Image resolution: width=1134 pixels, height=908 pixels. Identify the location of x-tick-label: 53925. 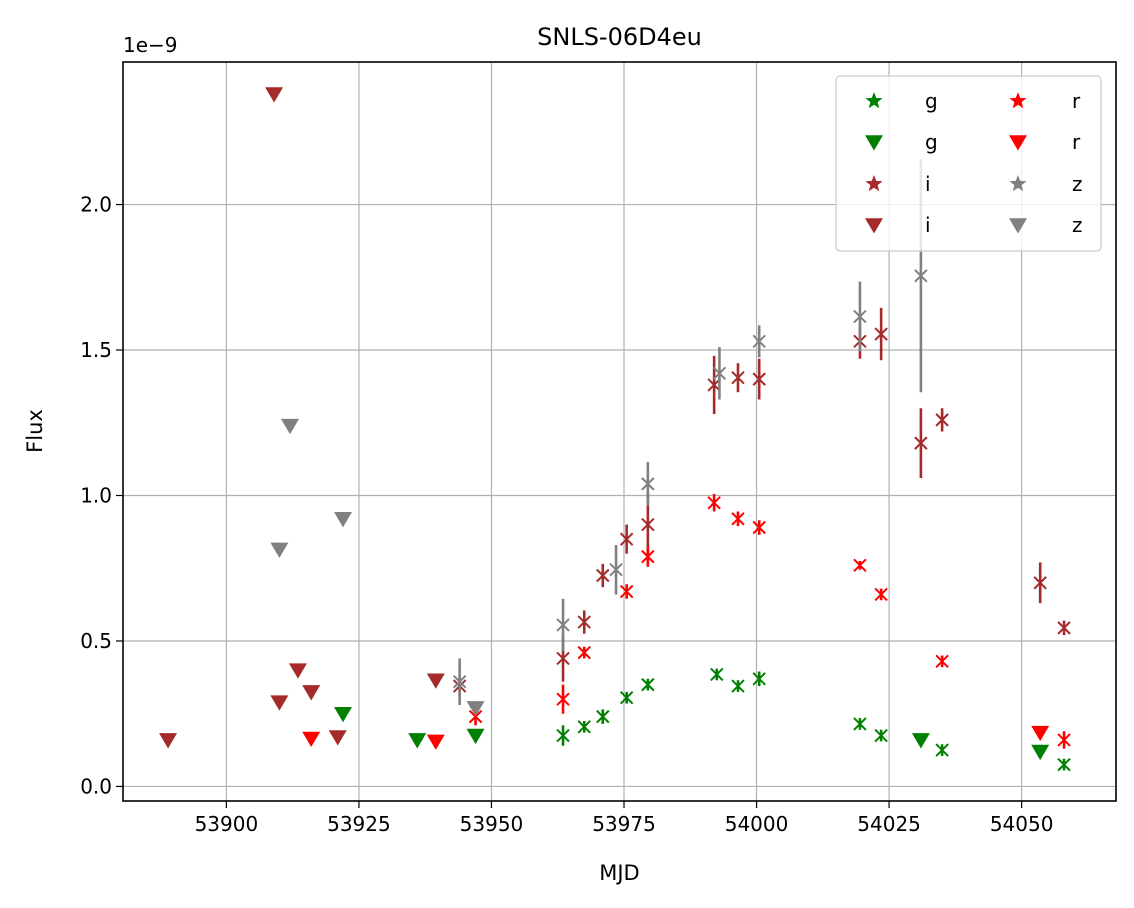
(359, 824).